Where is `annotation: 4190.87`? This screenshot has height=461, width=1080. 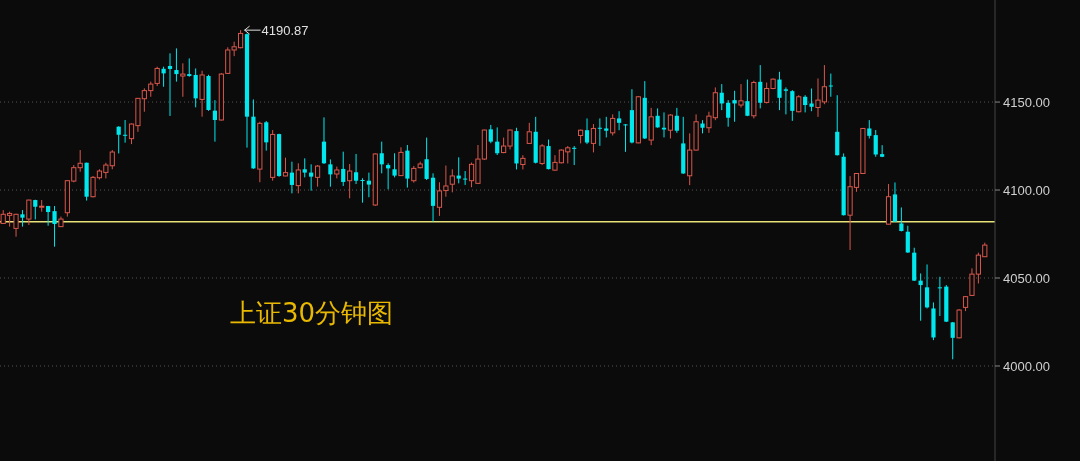 annotation: 4190.87 is located at coordinates (285, 30).